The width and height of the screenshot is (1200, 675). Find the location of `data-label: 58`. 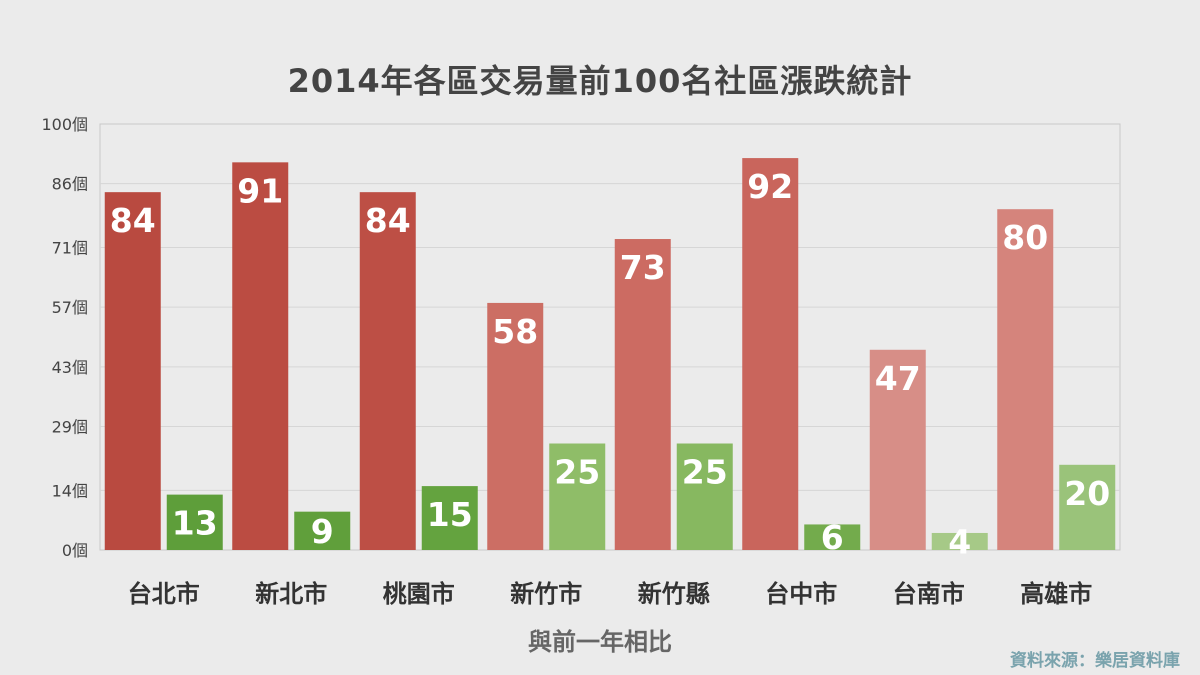

data-label: 58 is located at coordinates (515, 331).